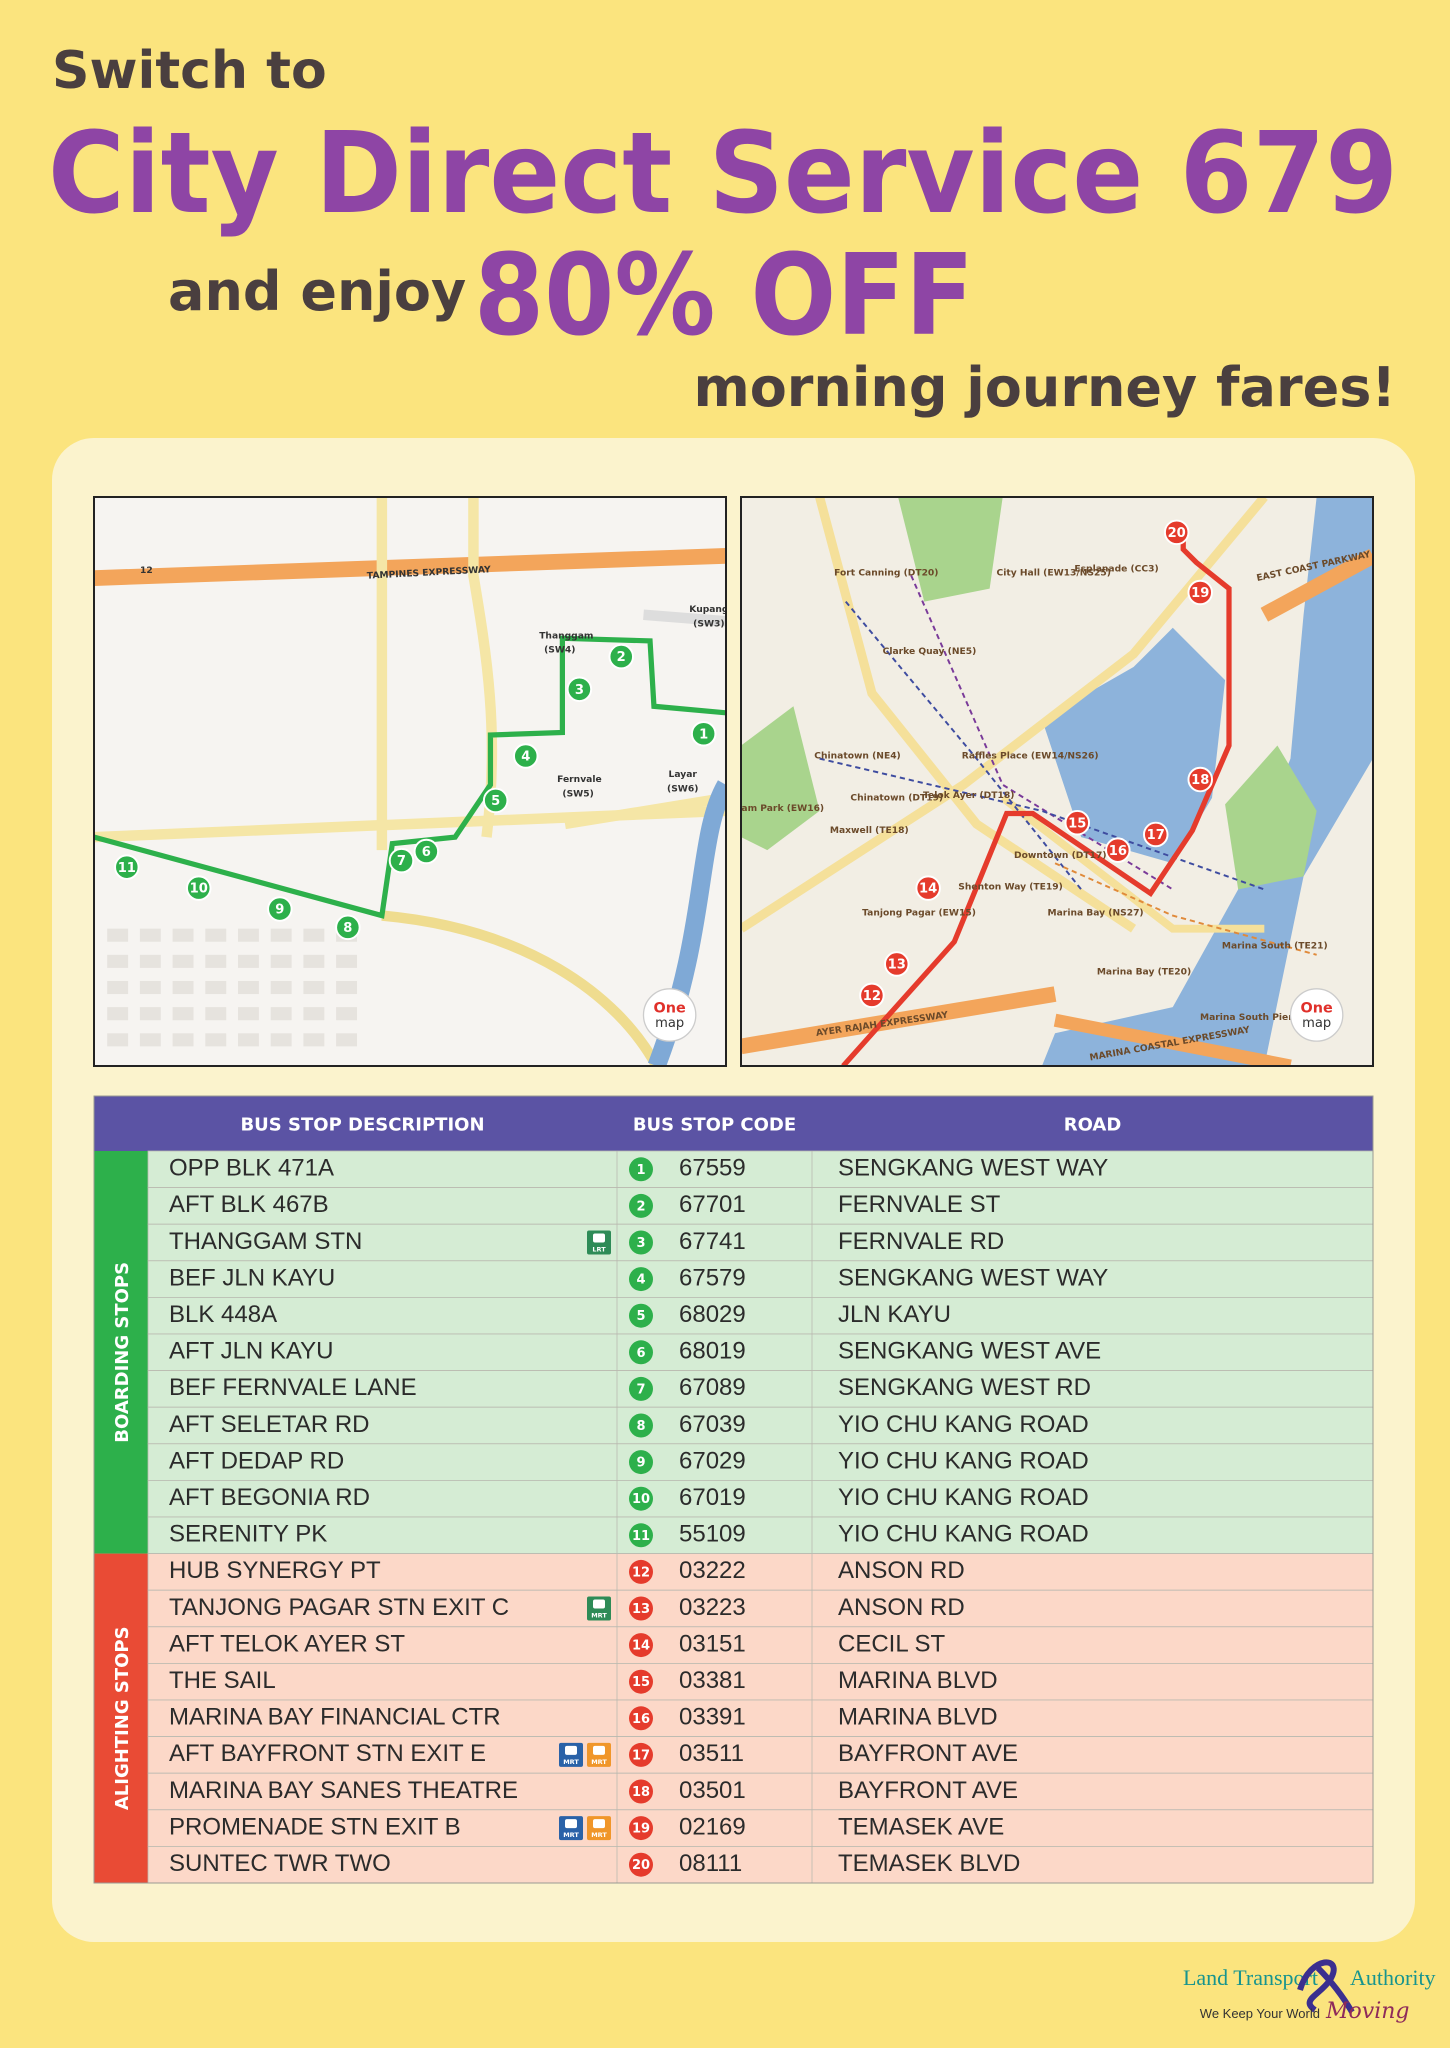 This screenshot has height=2048, width=1450. I want to click on tagline: We Keep Your World, so click(1260, 2013).